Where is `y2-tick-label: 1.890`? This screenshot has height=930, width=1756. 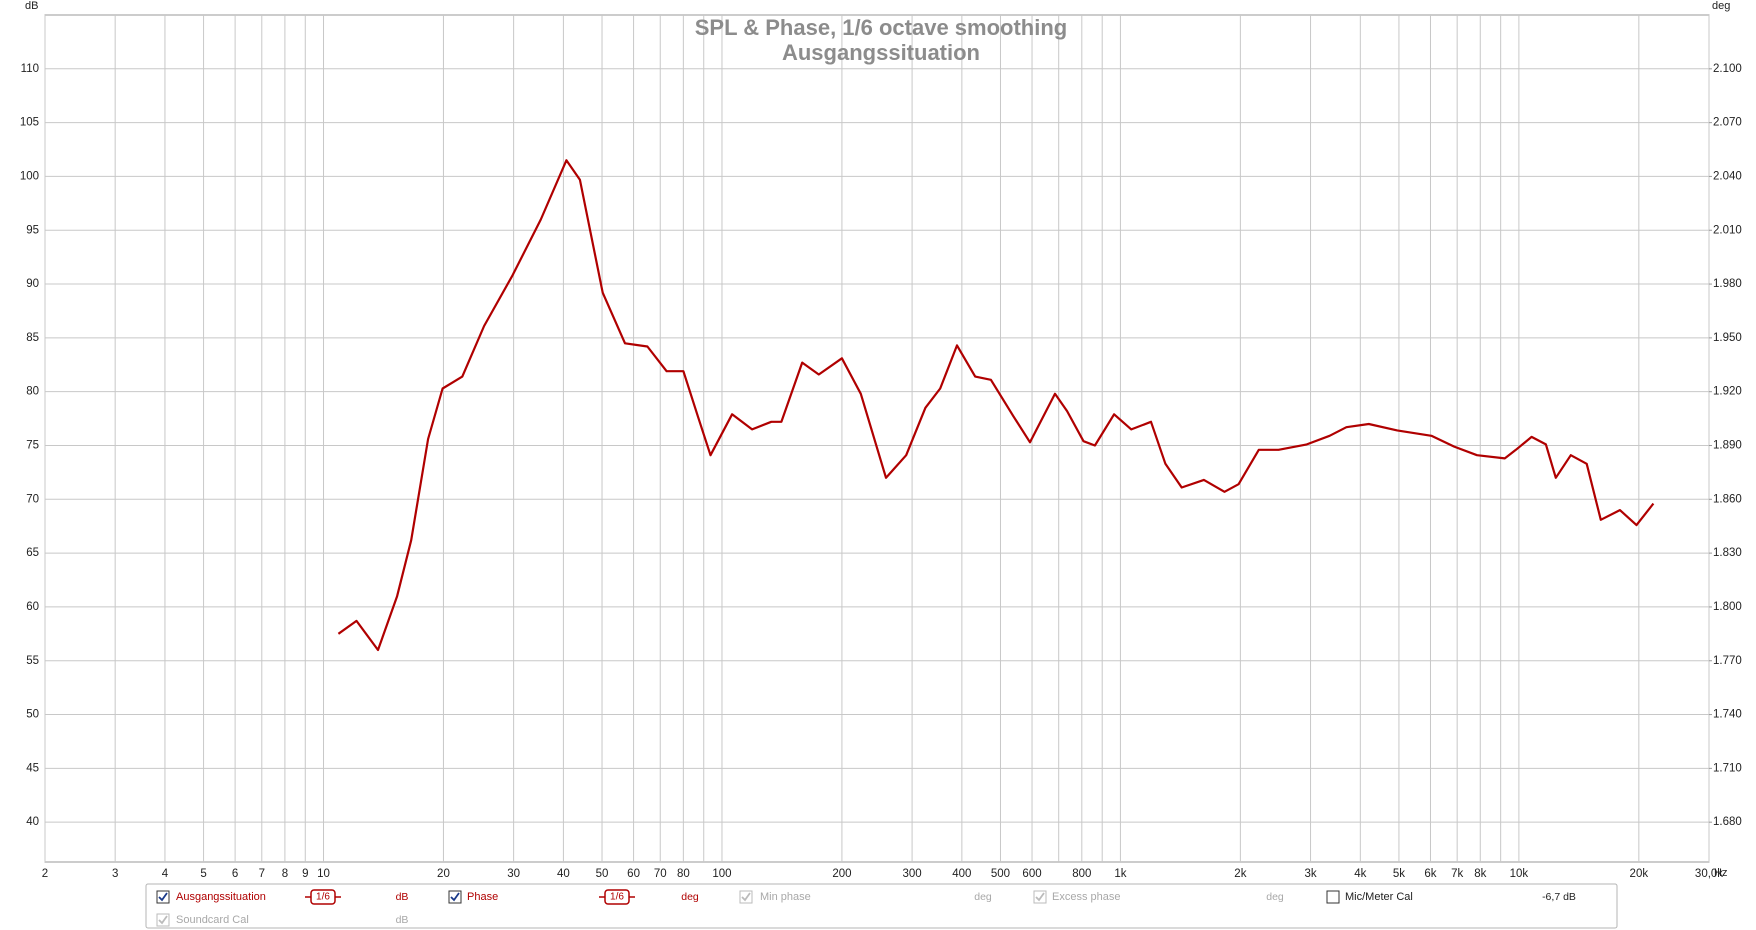
y2-tick-label: 1.890 is located at coordinates (1727, 446).